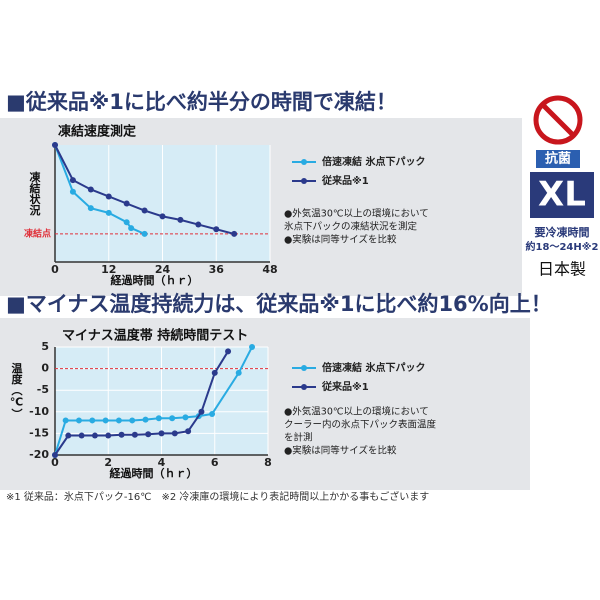  I want to click on size-box, so click(562, 195).